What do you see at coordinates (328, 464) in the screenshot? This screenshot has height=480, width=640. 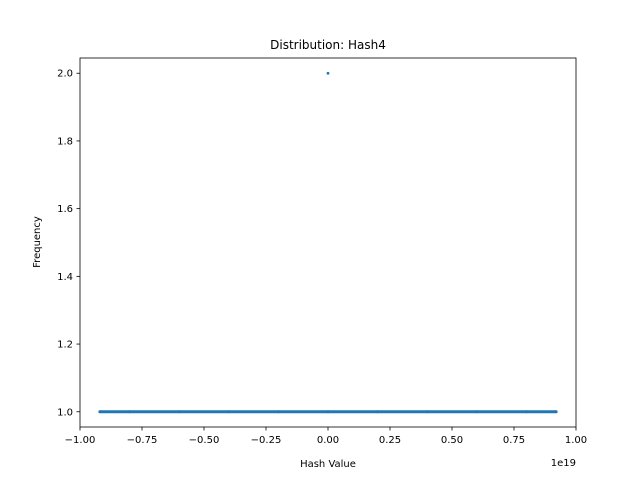 I see `x-axis-label: Hash Value` at bounding box center [328, 464].